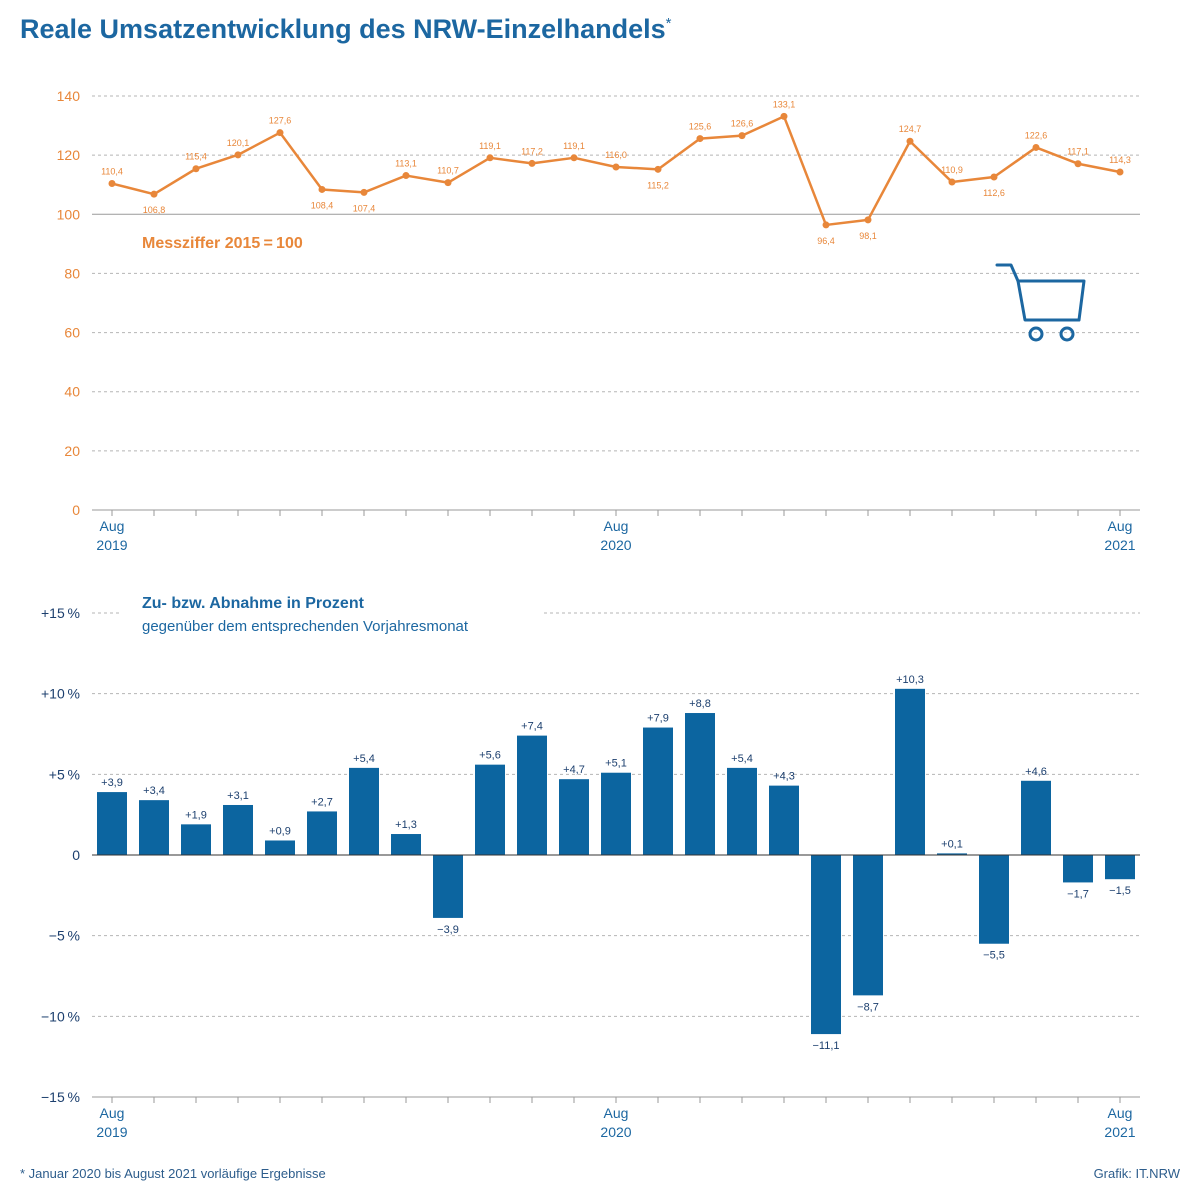  Describe the element at coordinates (658, 719) in the screenshot. I see `bar-value-label: +7,9` at that location.